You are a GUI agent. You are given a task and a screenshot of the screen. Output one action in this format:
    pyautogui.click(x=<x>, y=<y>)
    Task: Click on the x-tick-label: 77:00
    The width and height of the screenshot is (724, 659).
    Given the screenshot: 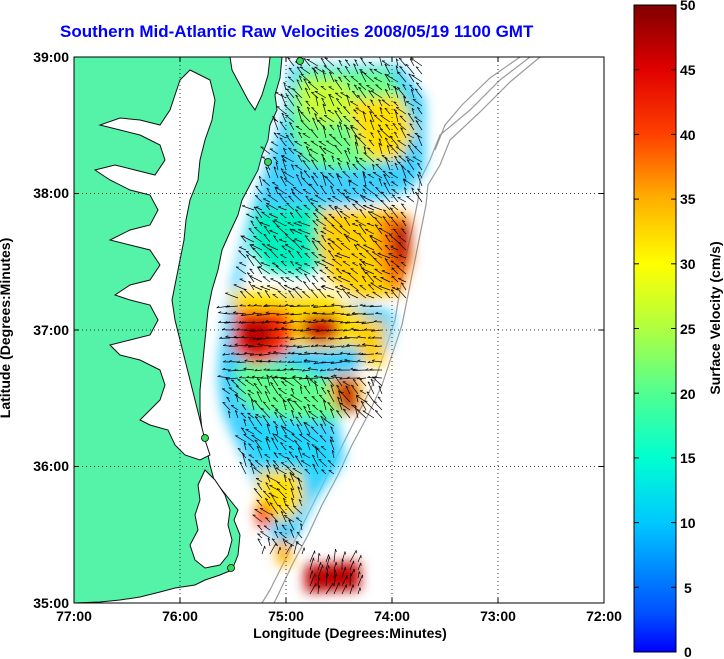 What is the action you would take?
    pyautogui.click(x=74, y=616)
    